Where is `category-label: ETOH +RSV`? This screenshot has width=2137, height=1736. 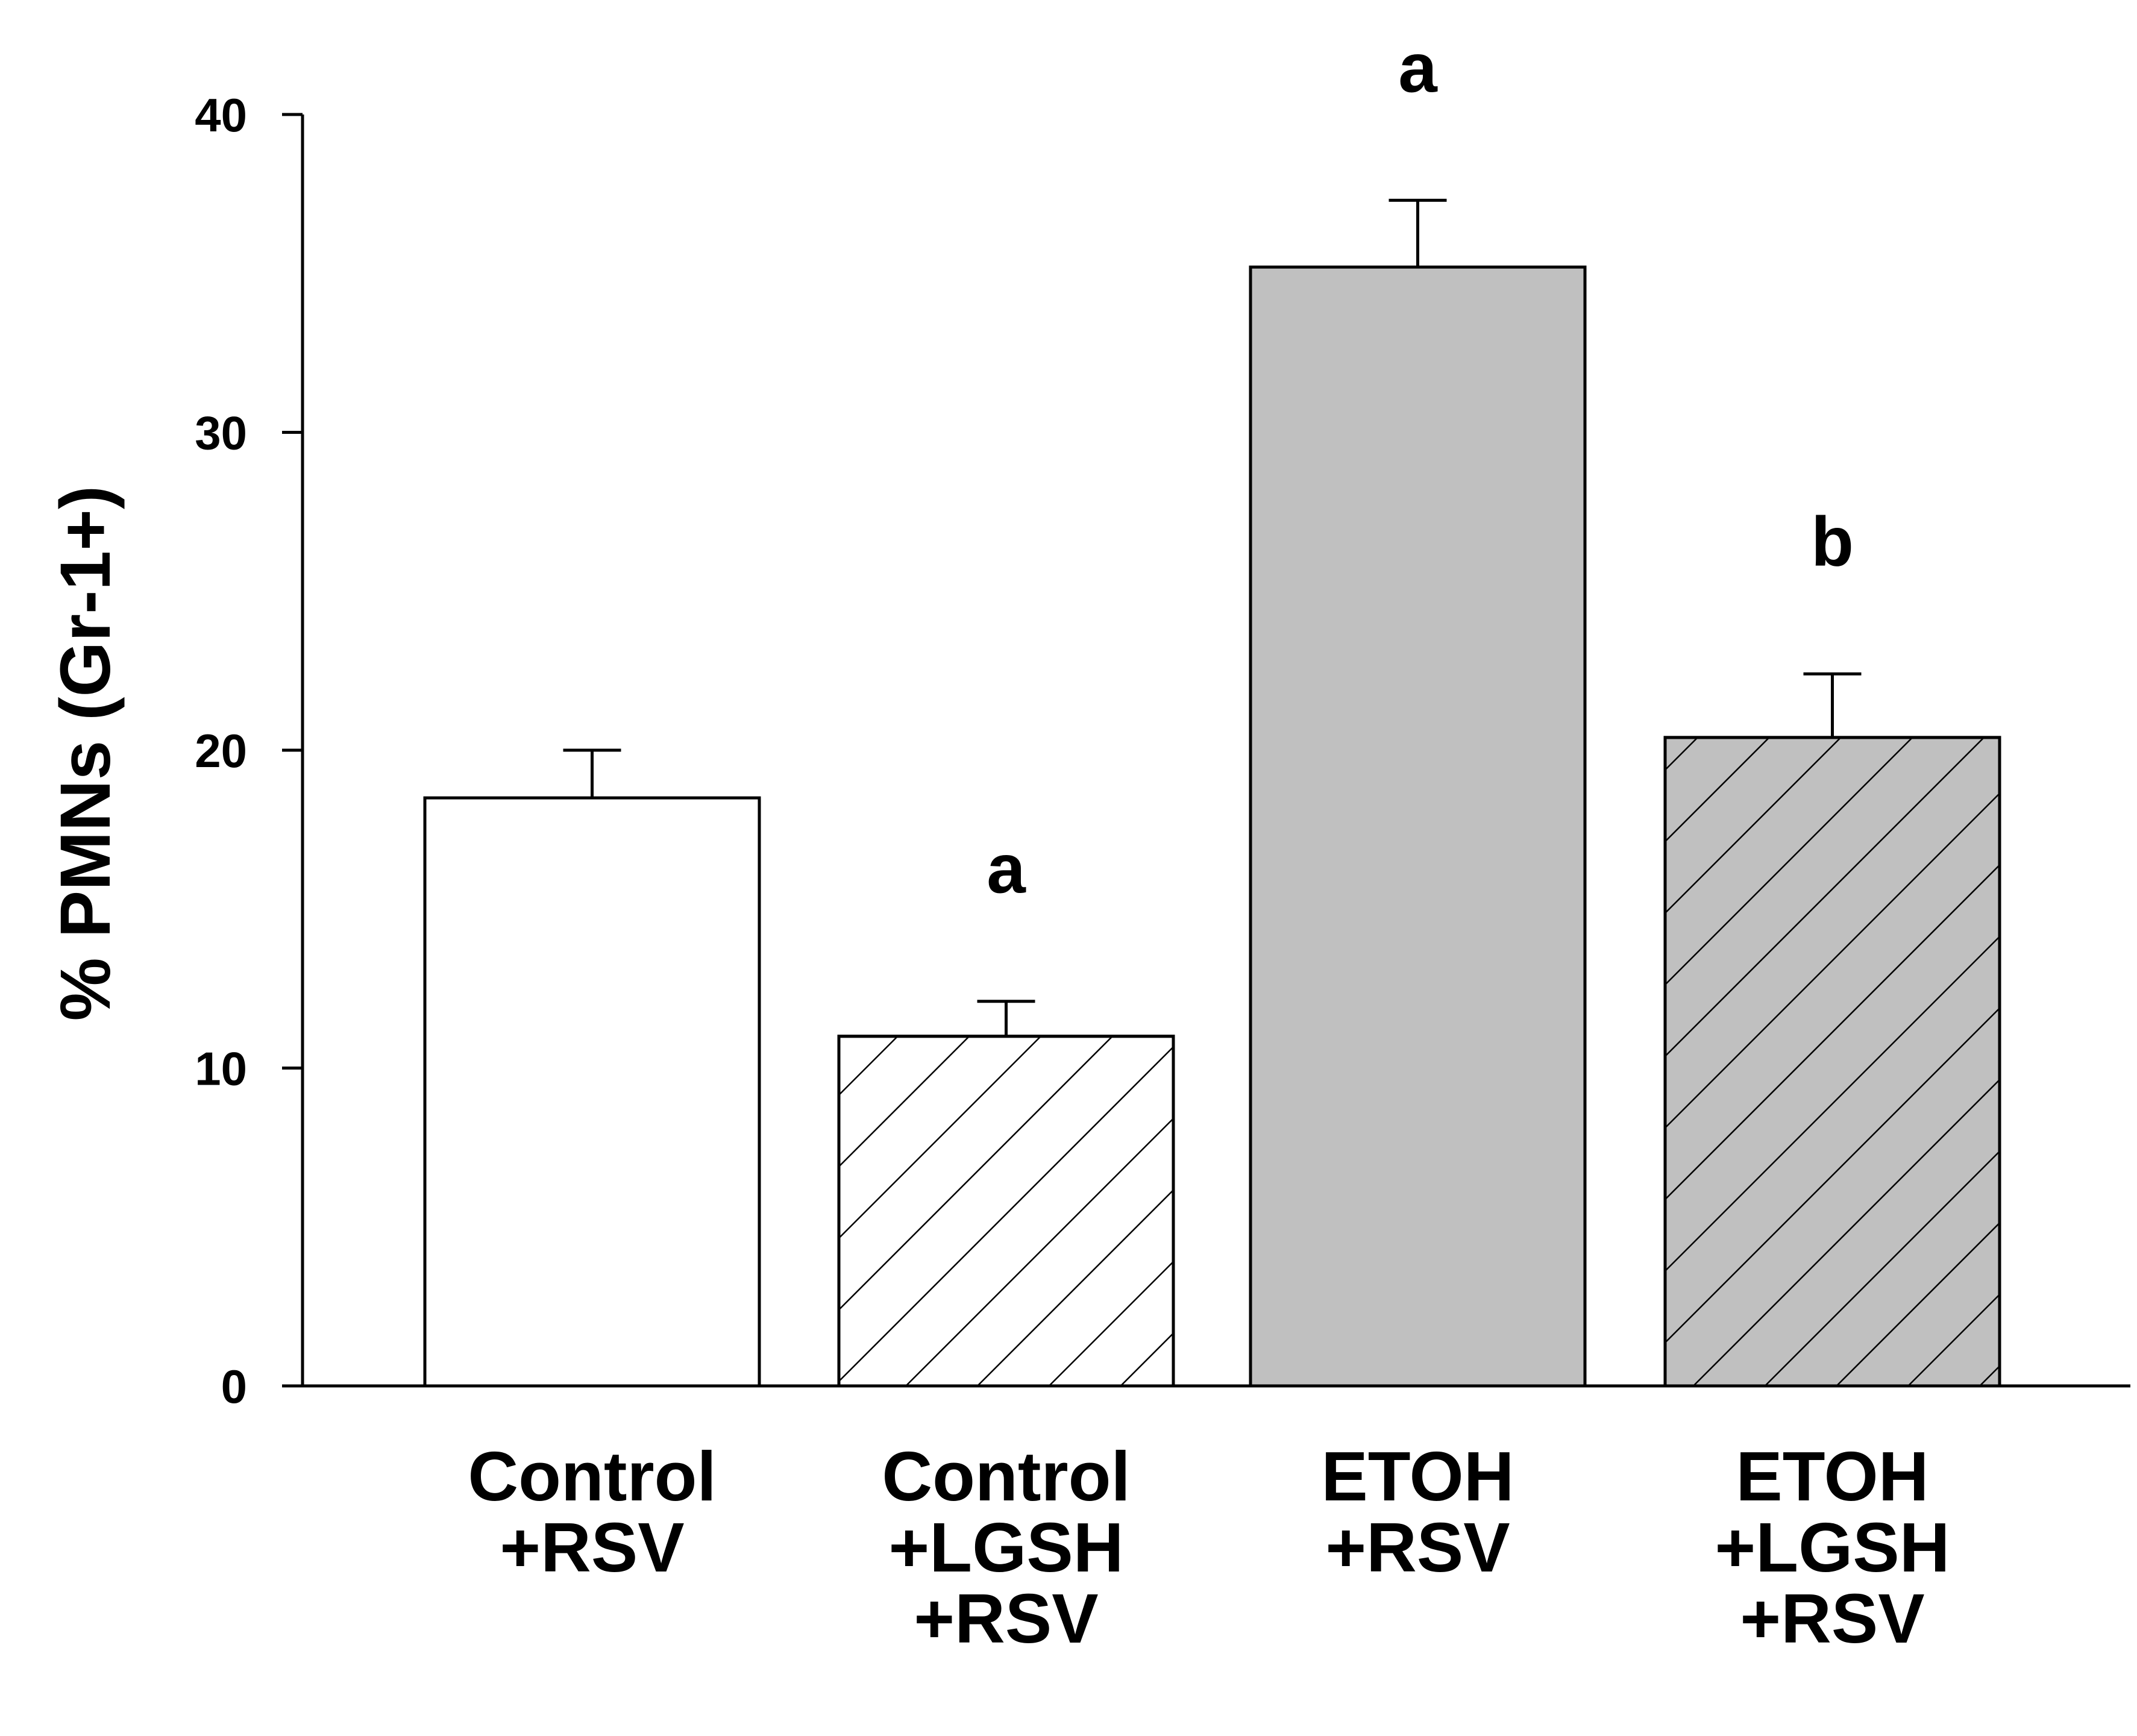
category-label: ETOH +RSV is located at coordinates (1417, 1512).